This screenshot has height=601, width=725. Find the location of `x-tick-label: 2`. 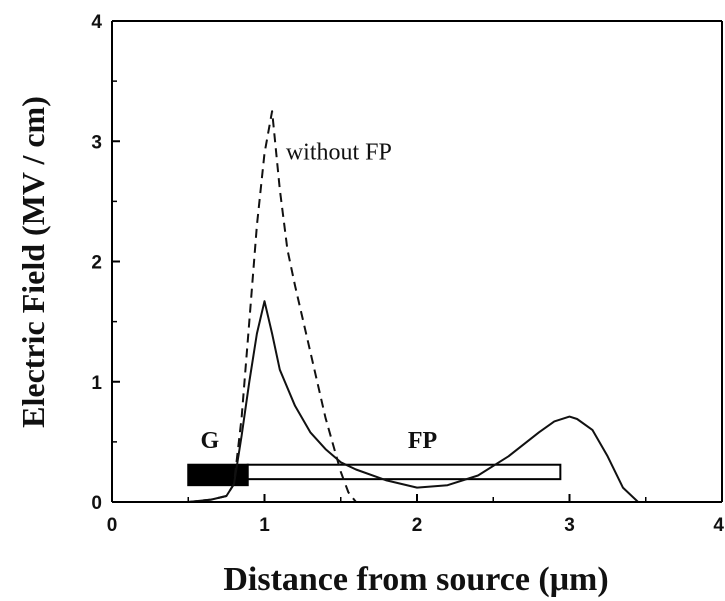

x-tick-label: 2 is located at coordinates (417, 525).